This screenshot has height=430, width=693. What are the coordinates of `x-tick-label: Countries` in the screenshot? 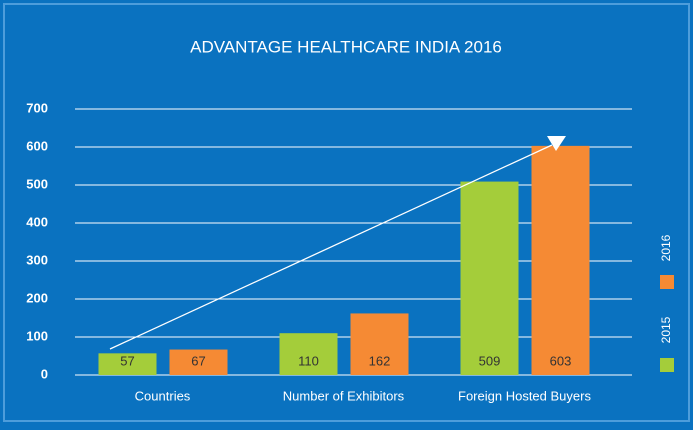 It's located at (163, 395).